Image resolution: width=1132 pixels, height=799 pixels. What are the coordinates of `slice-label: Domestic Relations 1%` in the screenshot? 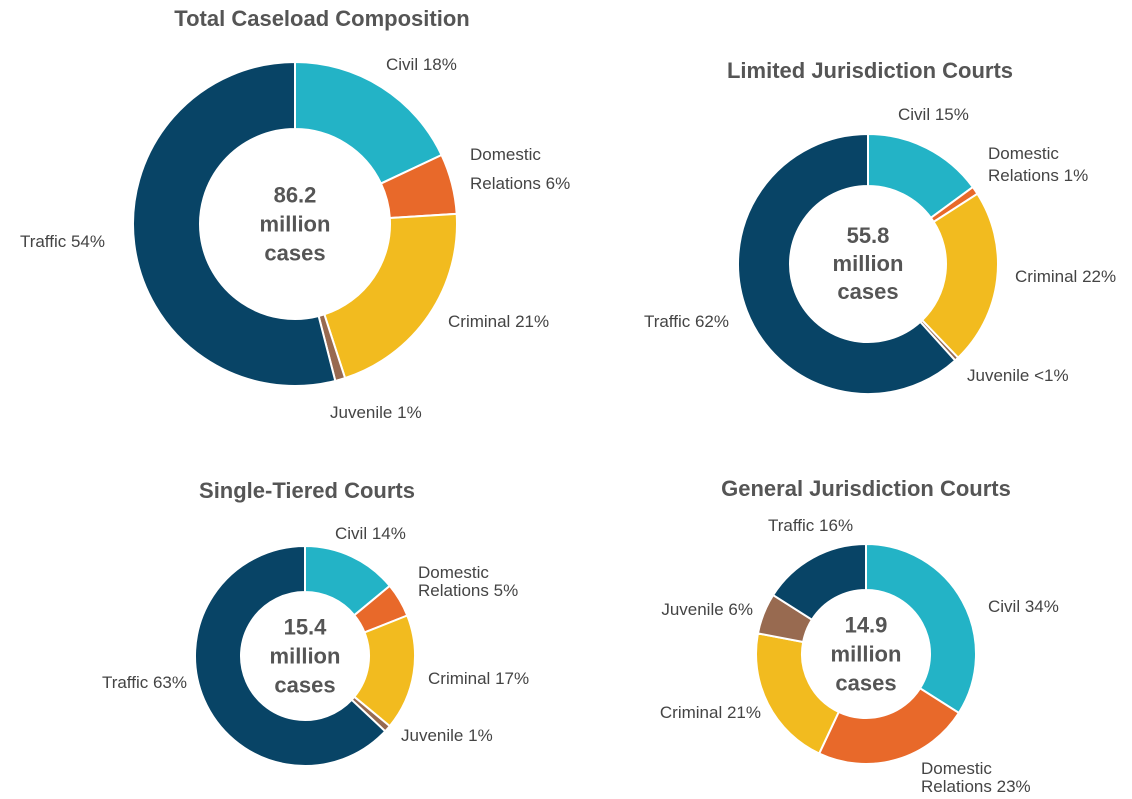 It's located at (1048, 165).